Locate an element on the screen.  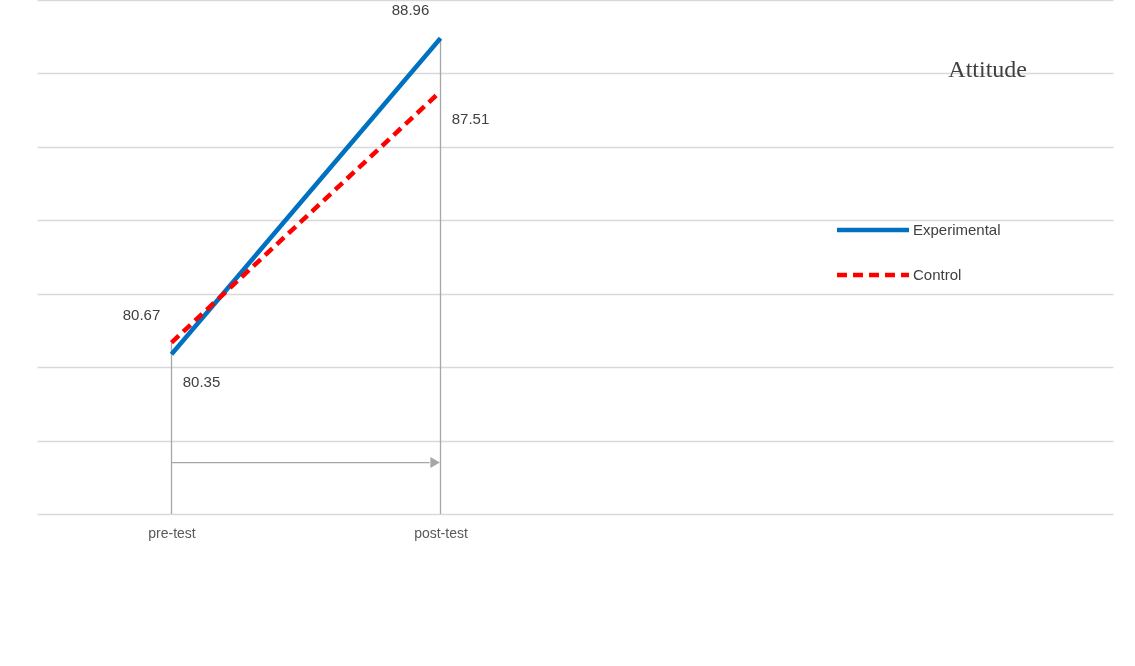
x-tick-label: pre-test is located at coordinates (172, 532).